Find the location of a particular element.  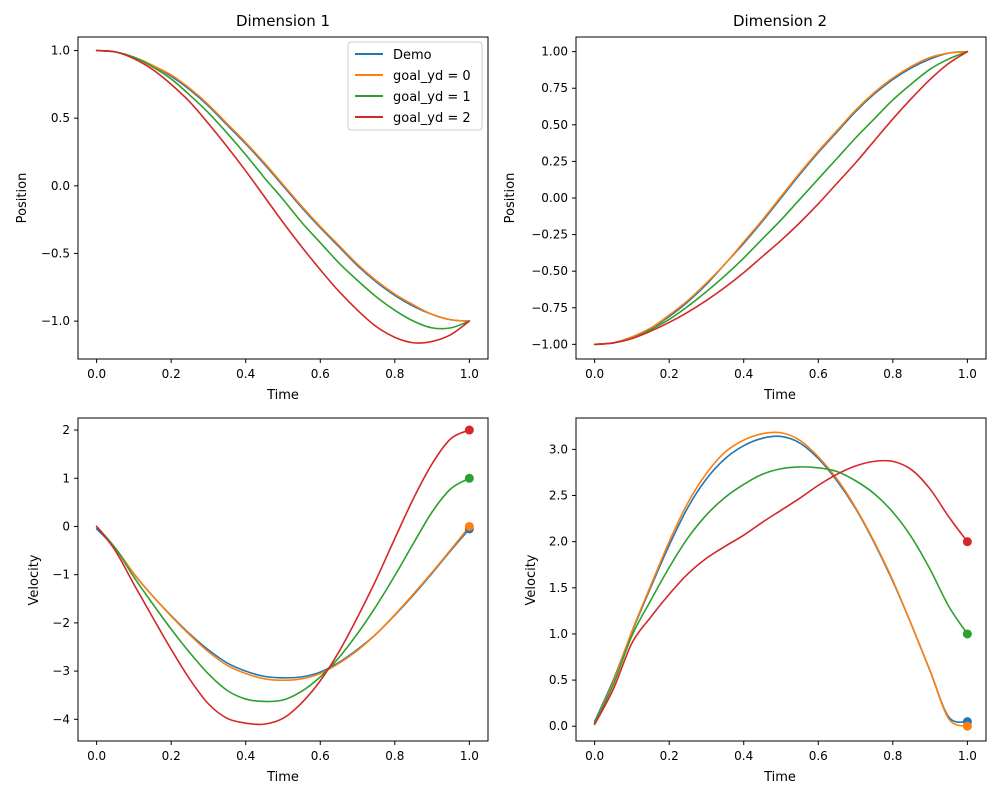

legend-label-goal-2: goal_yd = 2 is located at coordinates (432, 118).